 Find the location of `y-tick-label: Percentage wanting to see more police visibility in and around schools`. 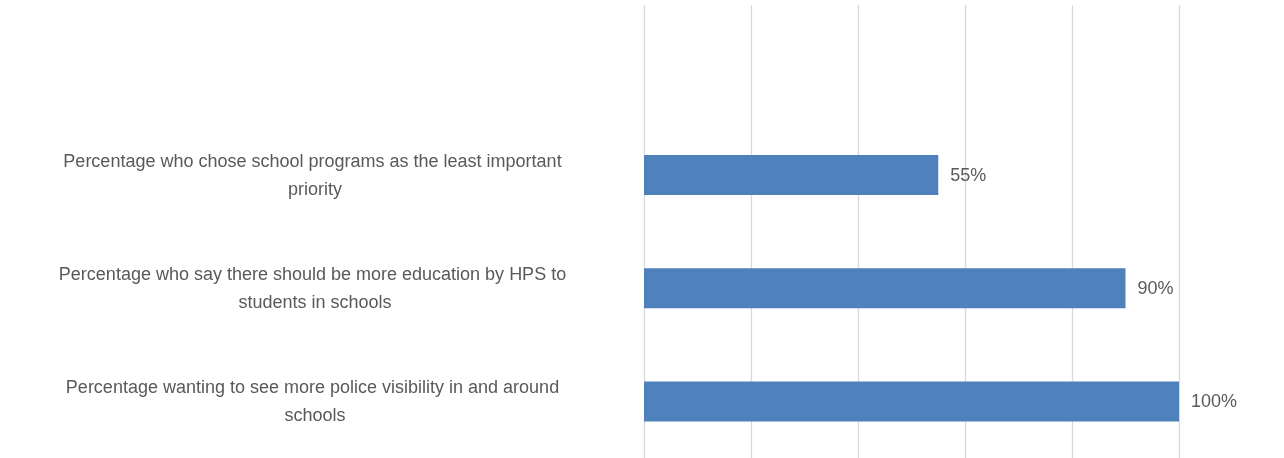

y-tick-label: Percentage wanting to see more police visibility in and around schools is located at coordinates (315, 401).